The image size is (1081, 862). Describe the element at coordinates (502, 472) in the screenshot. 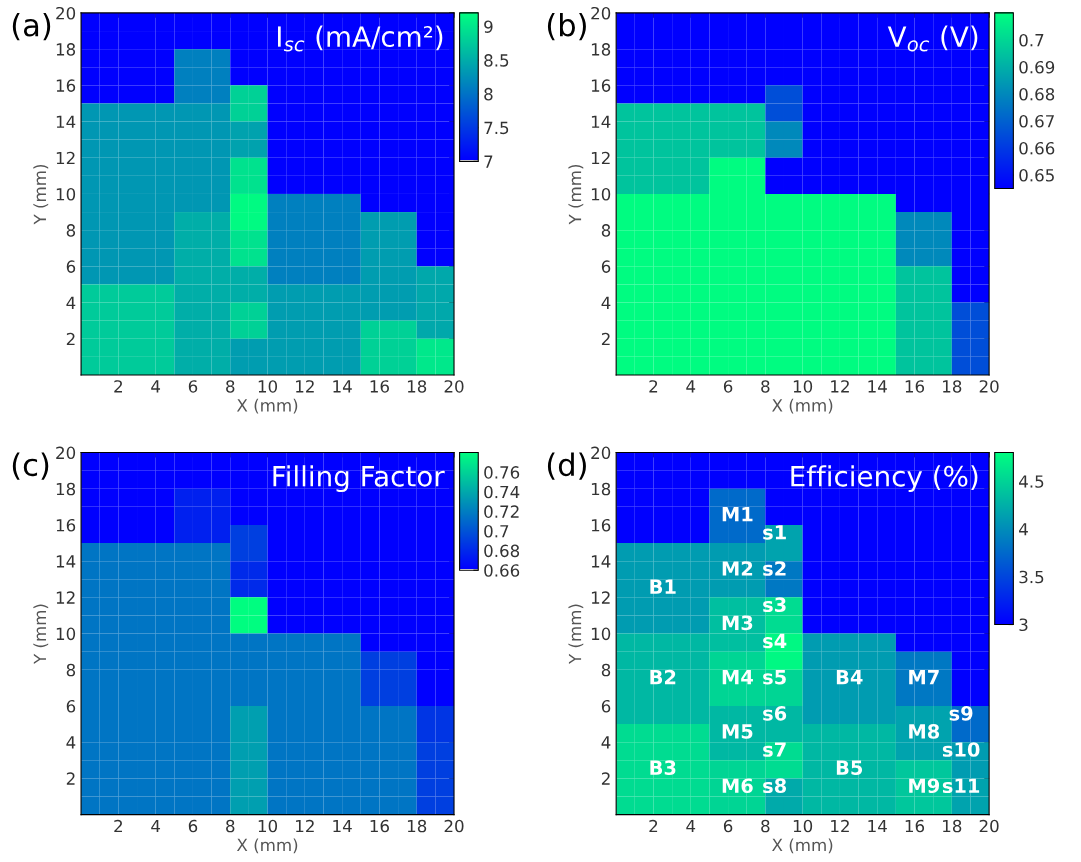

I see `color-bar-label: 0.76` at that location.